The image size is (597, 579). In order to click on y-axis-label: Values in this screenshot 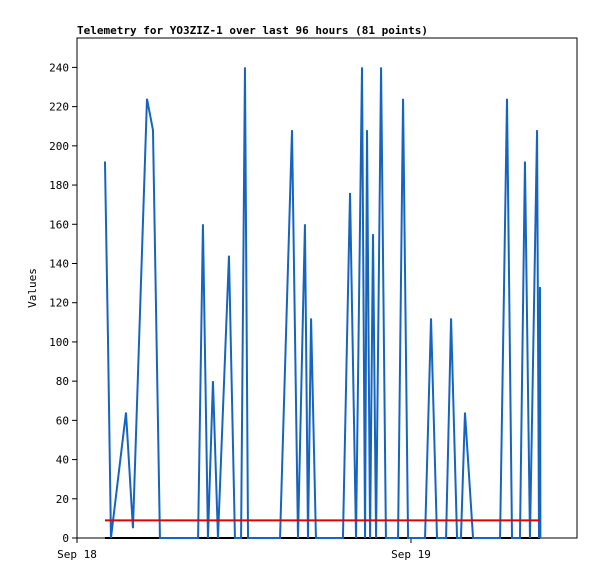, I will do `click(32, 288)`.